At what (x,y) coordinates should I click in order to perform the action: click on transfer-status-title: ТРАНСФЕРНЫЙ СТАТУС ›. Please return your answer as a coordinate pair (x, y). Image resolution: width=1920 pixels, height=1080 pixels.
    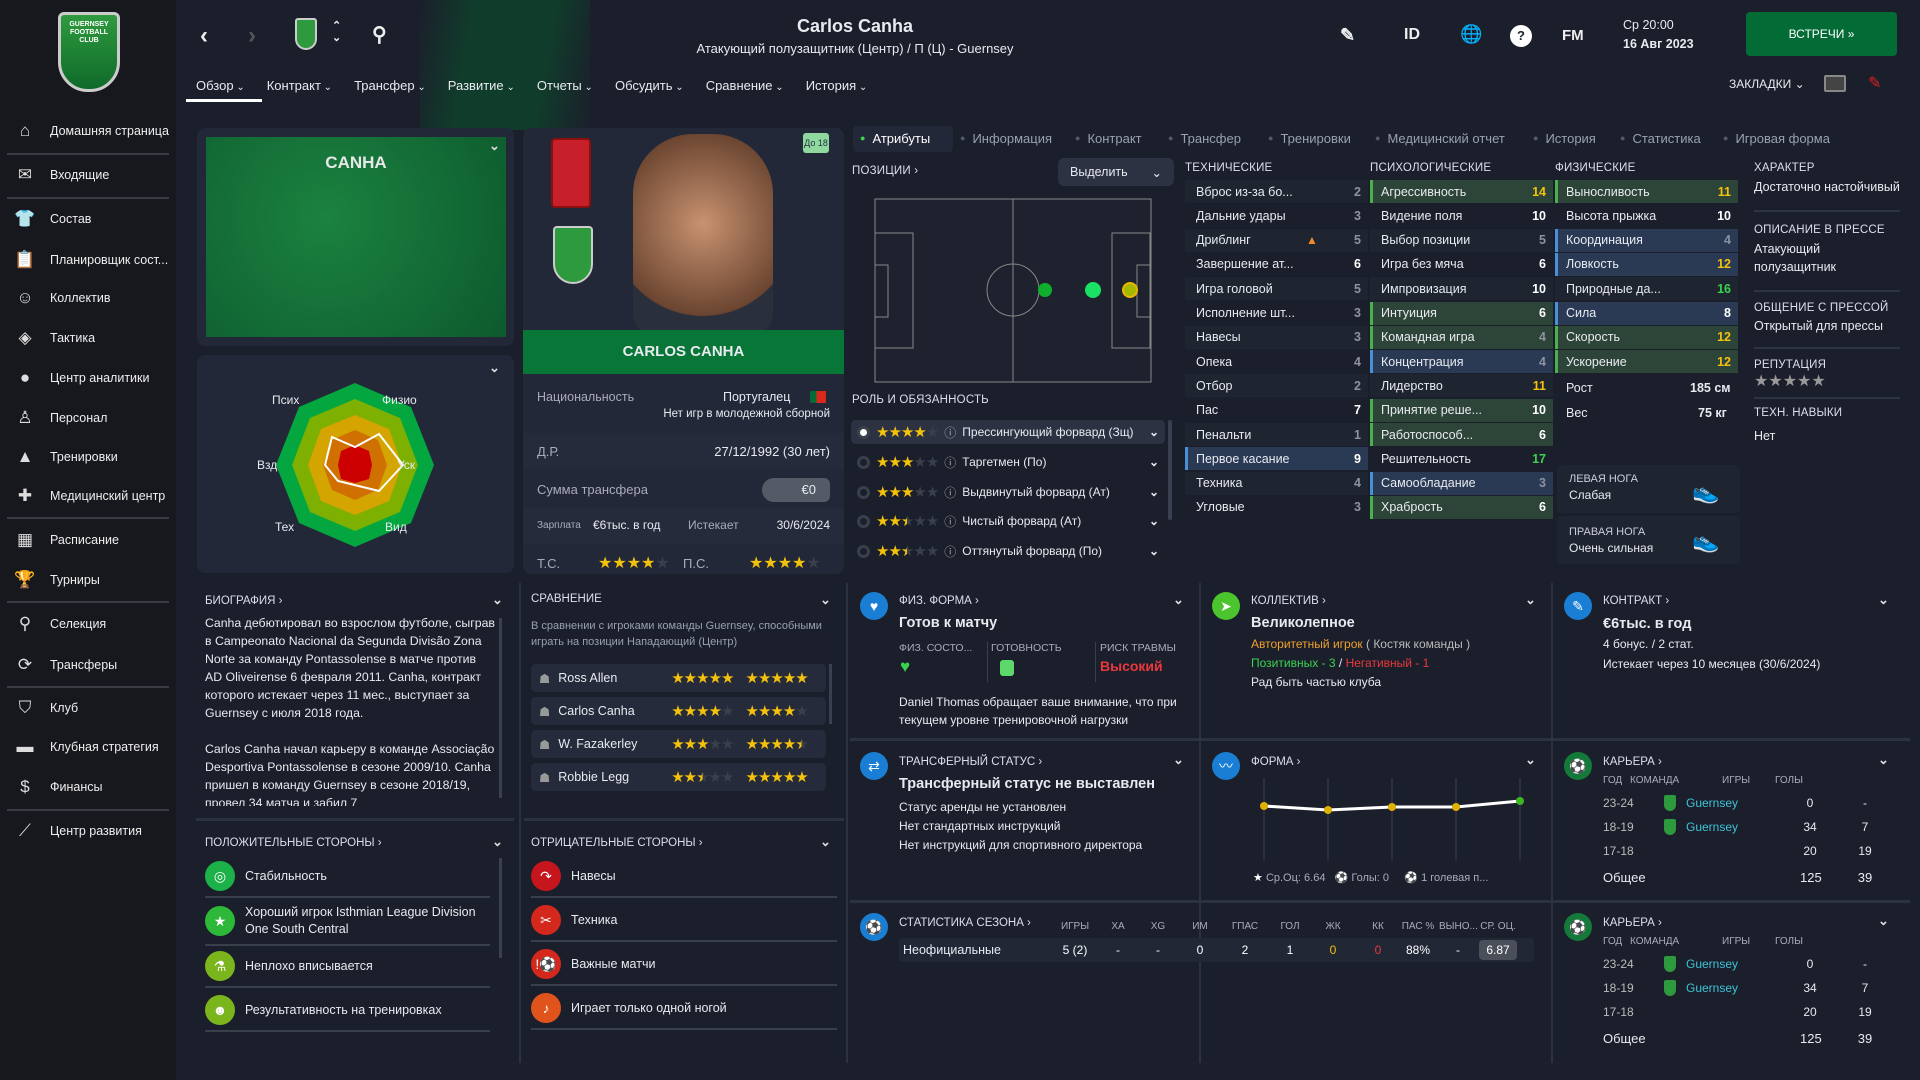
    Looking at the image, I should click on (971, 762).